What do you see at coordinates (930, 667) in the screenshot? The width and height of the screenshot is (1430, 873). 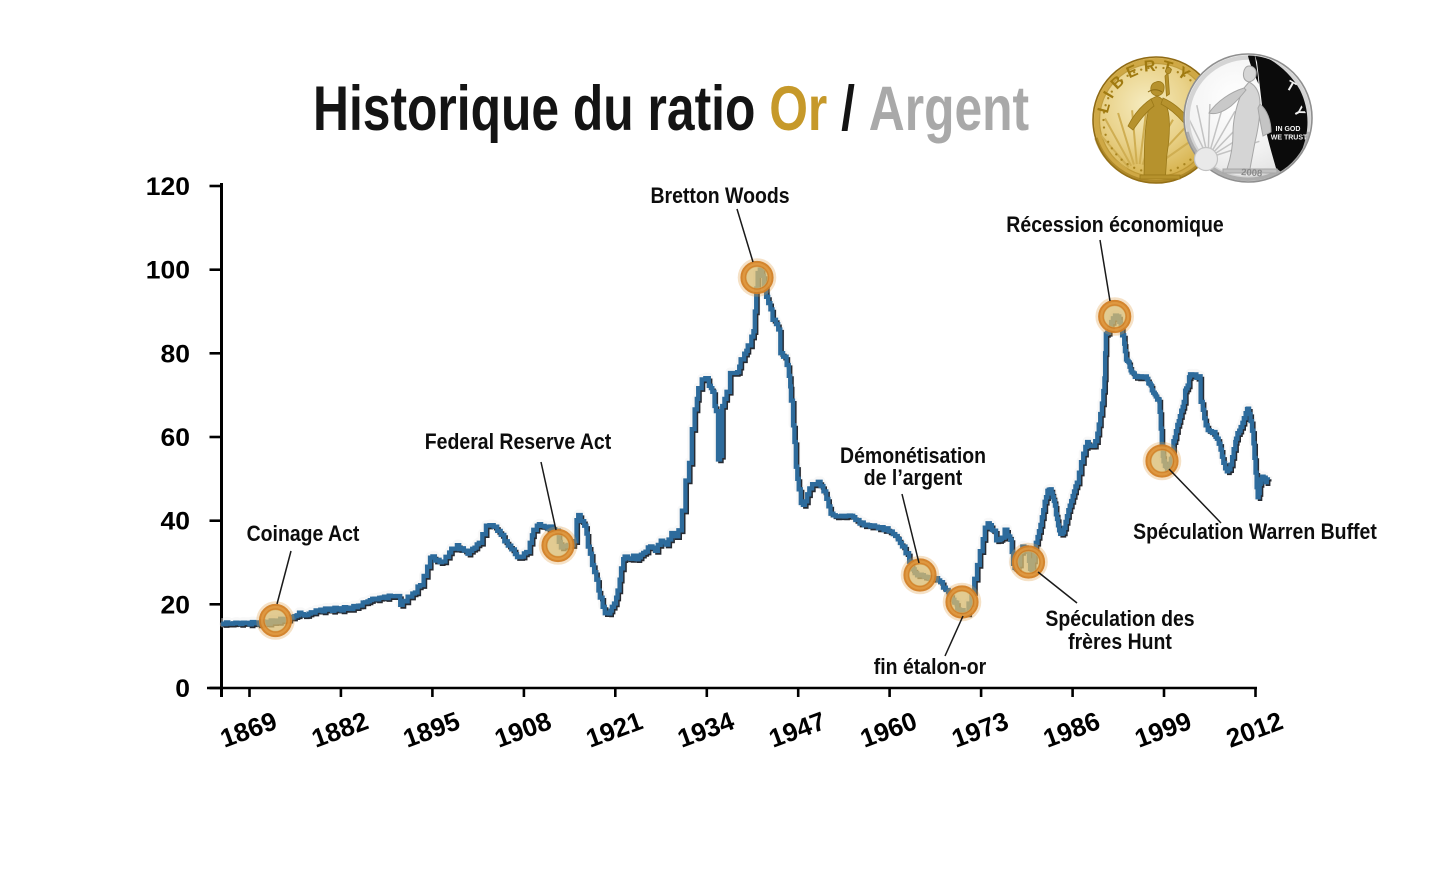 I see `svg-text: fin étalon-or` at bounding box center [930, 667].